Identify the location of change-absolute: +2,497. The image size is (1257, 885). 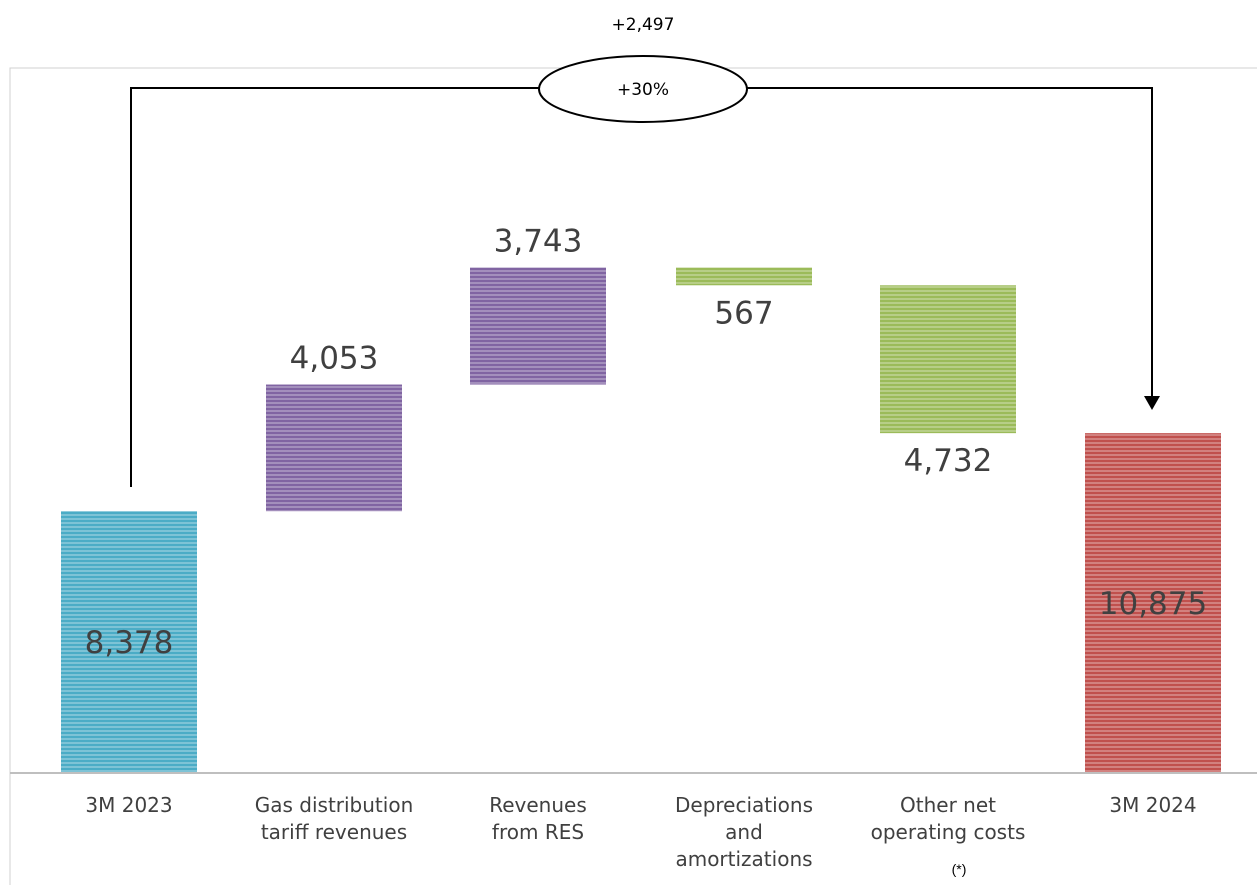
(643, 25).